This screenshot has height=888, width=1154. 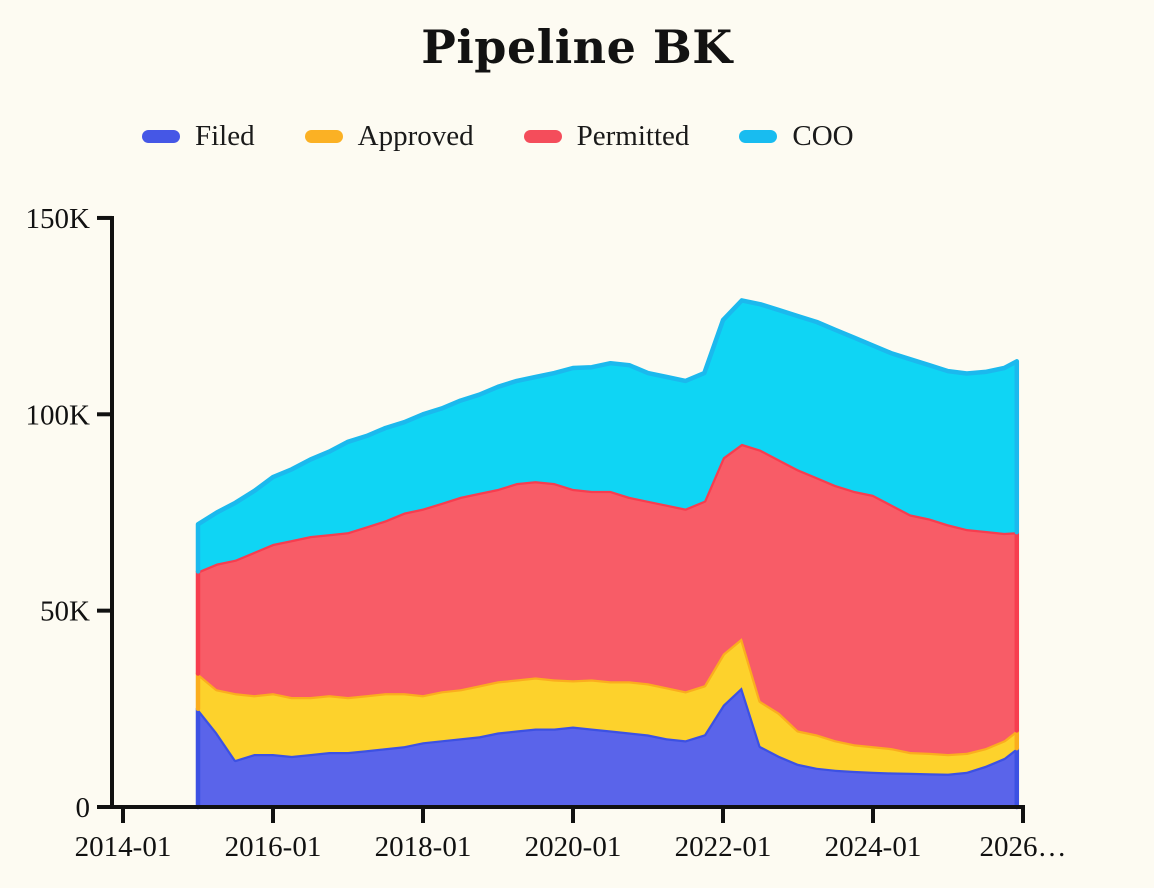 What do you see at coordinates (823, 136) in the screenshot?
I see `legend-label-coo: COO` at bounding box center [823, 136].